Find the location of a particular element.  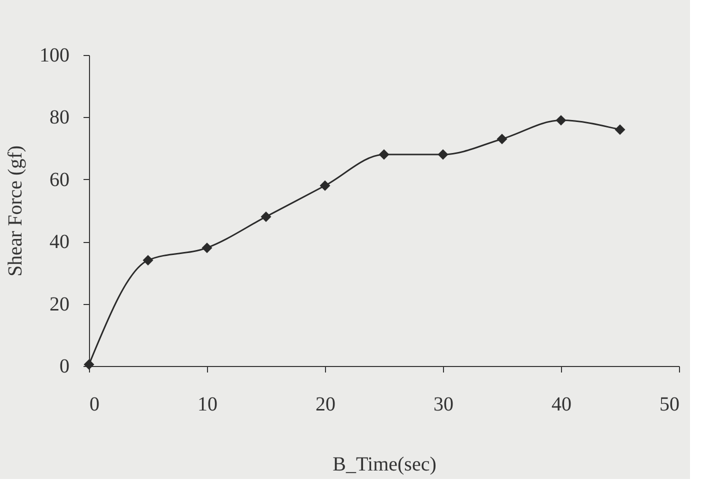

y-tick-label: 60 is located at coordinates (60, 179).